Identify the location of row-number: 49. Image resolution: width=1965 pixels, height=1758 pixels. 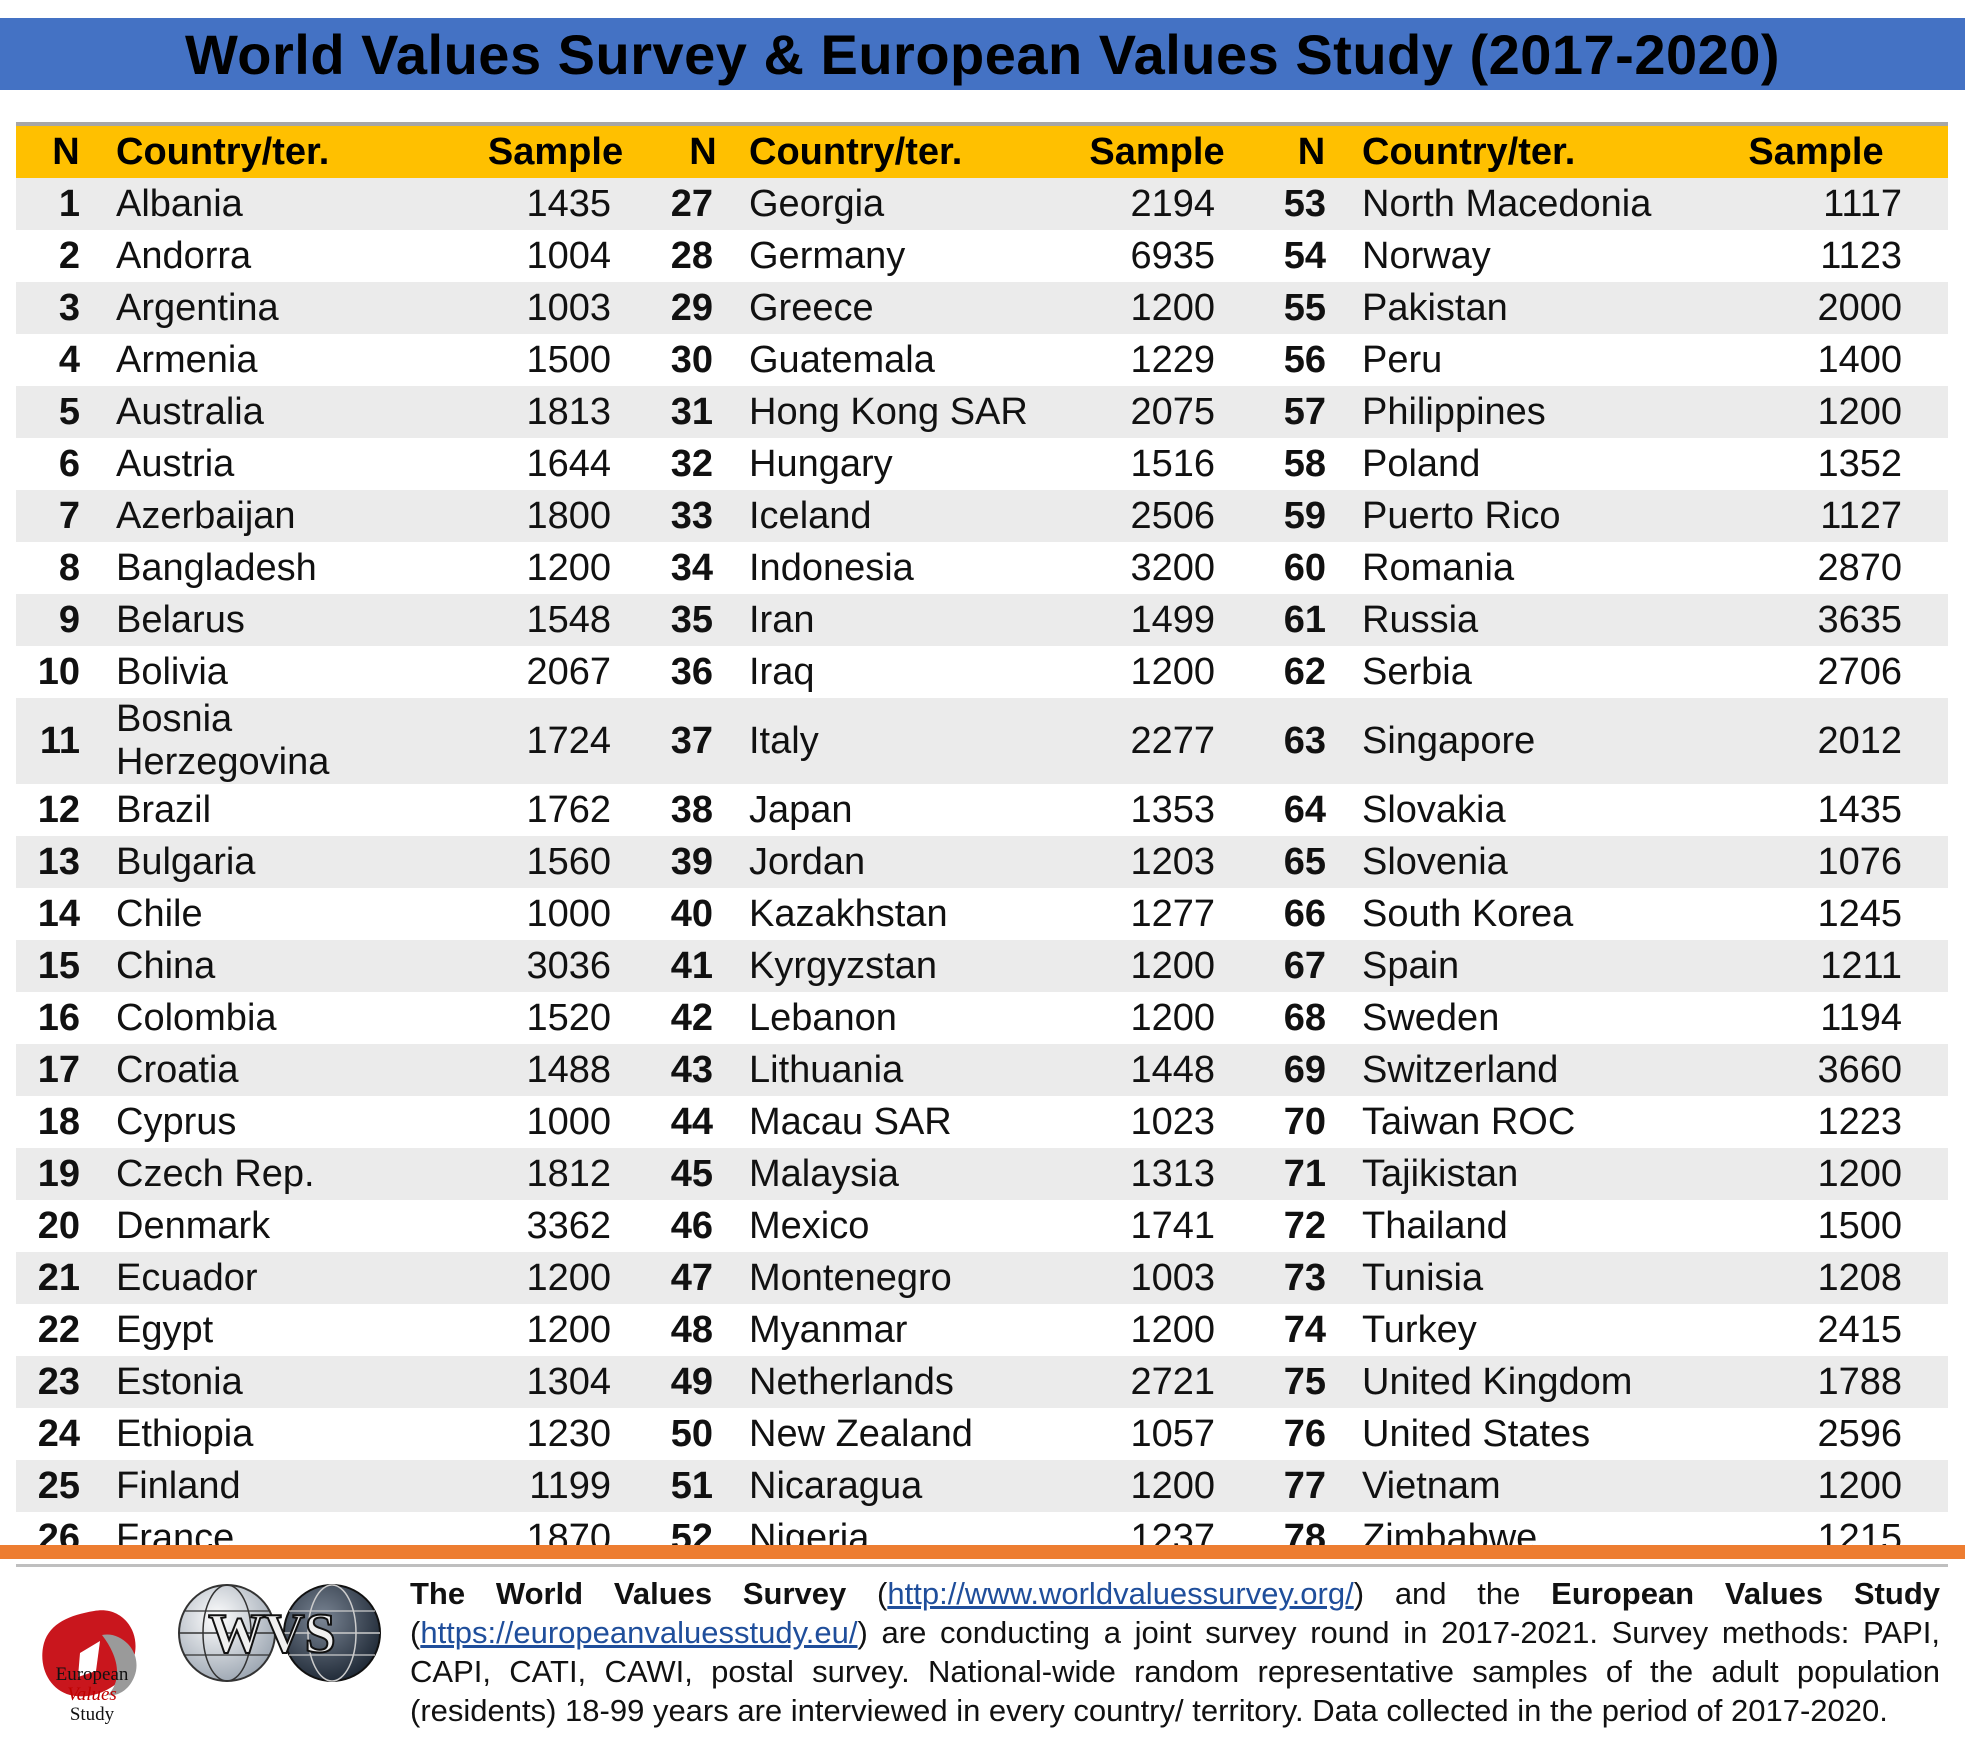
(703, 1382).